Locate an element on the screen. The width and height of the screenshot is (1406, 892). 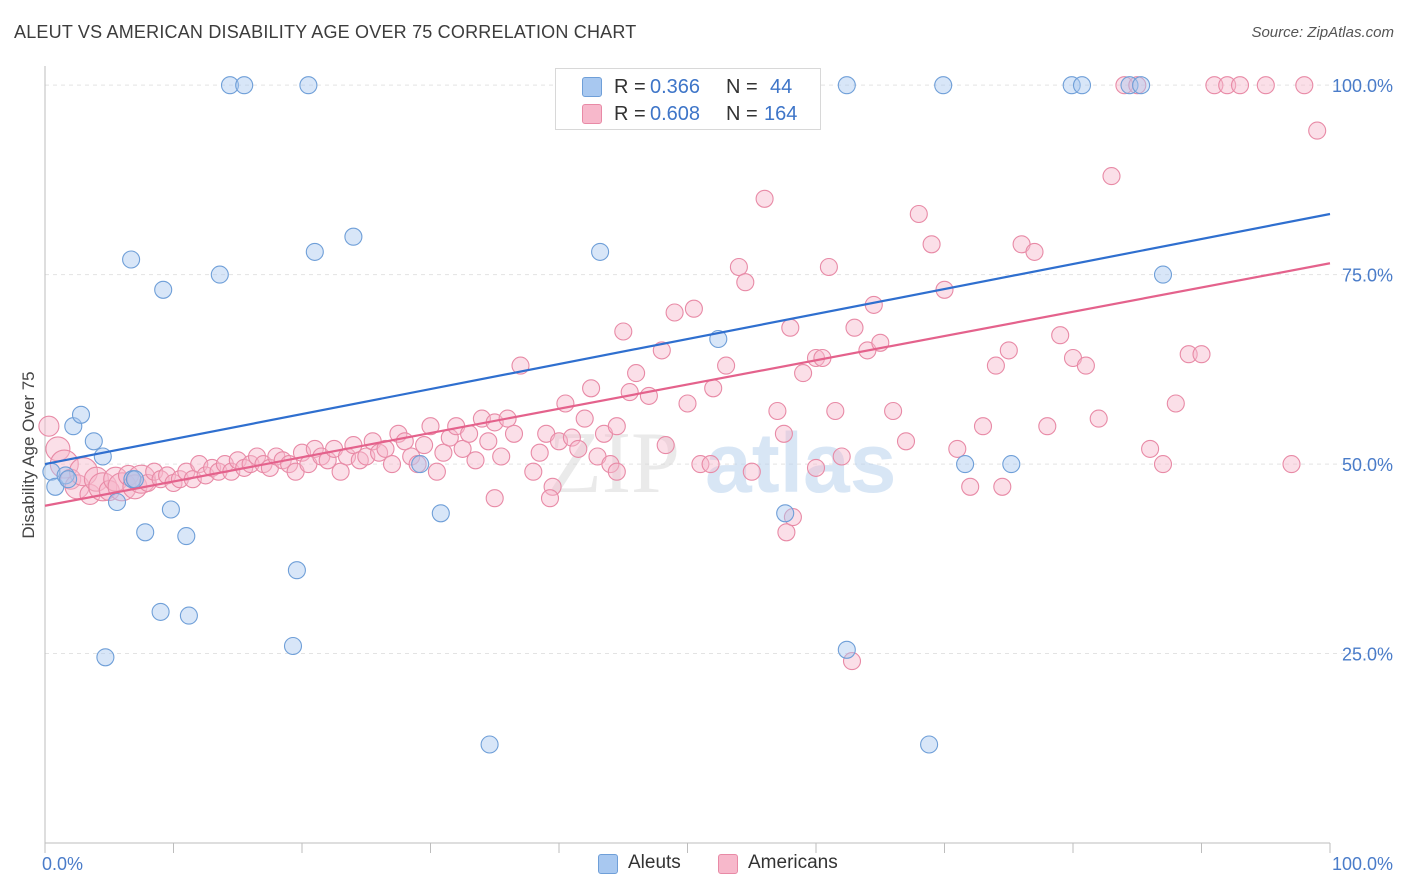
watermark-atlas: atlas is located at coordinates (800, 463).